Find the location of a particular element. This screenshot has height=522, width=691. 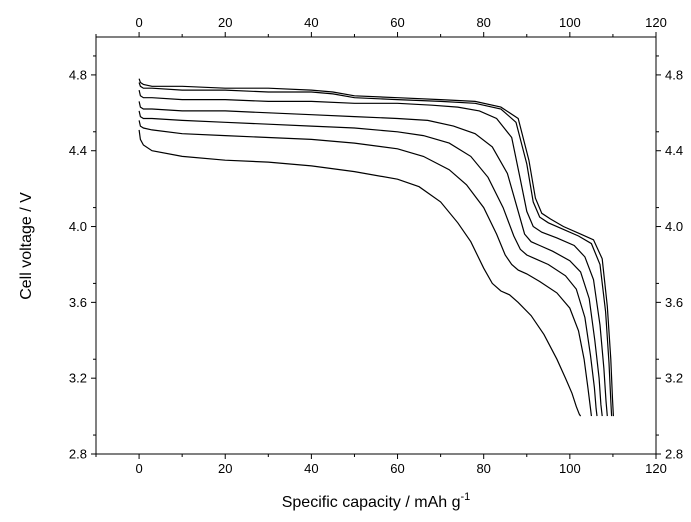

x-tick-label-top: 20 is located at coordinates (225, 22).